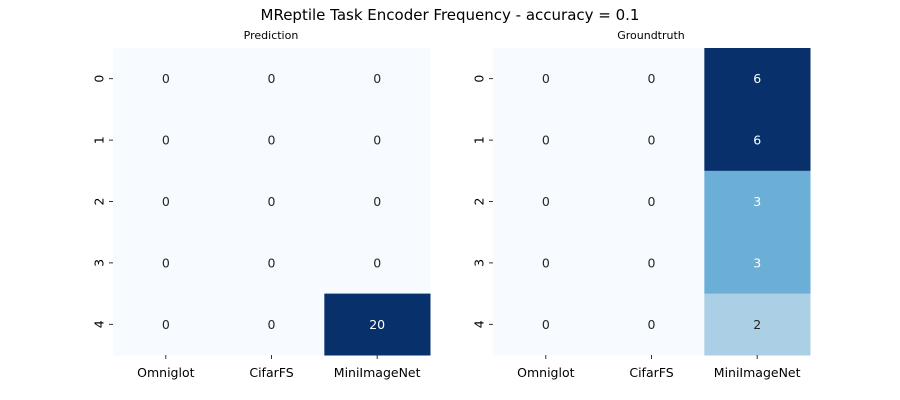 The width and height of the screenshot is (900, 400). I want to click on heatmap-cell-value: 20, so click(377, 324).